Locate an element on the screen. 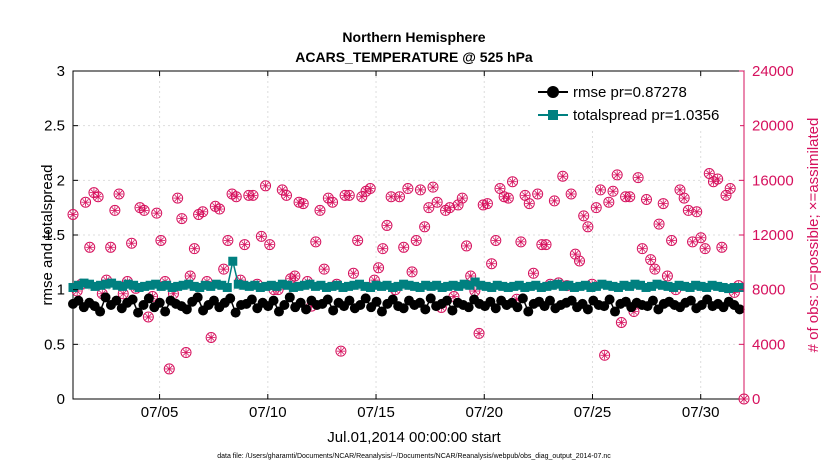 Image resolution: width=830 pixels, height=475 pixels. y-axis-label: rmse and totalspread is located at coordinates (47, 235).